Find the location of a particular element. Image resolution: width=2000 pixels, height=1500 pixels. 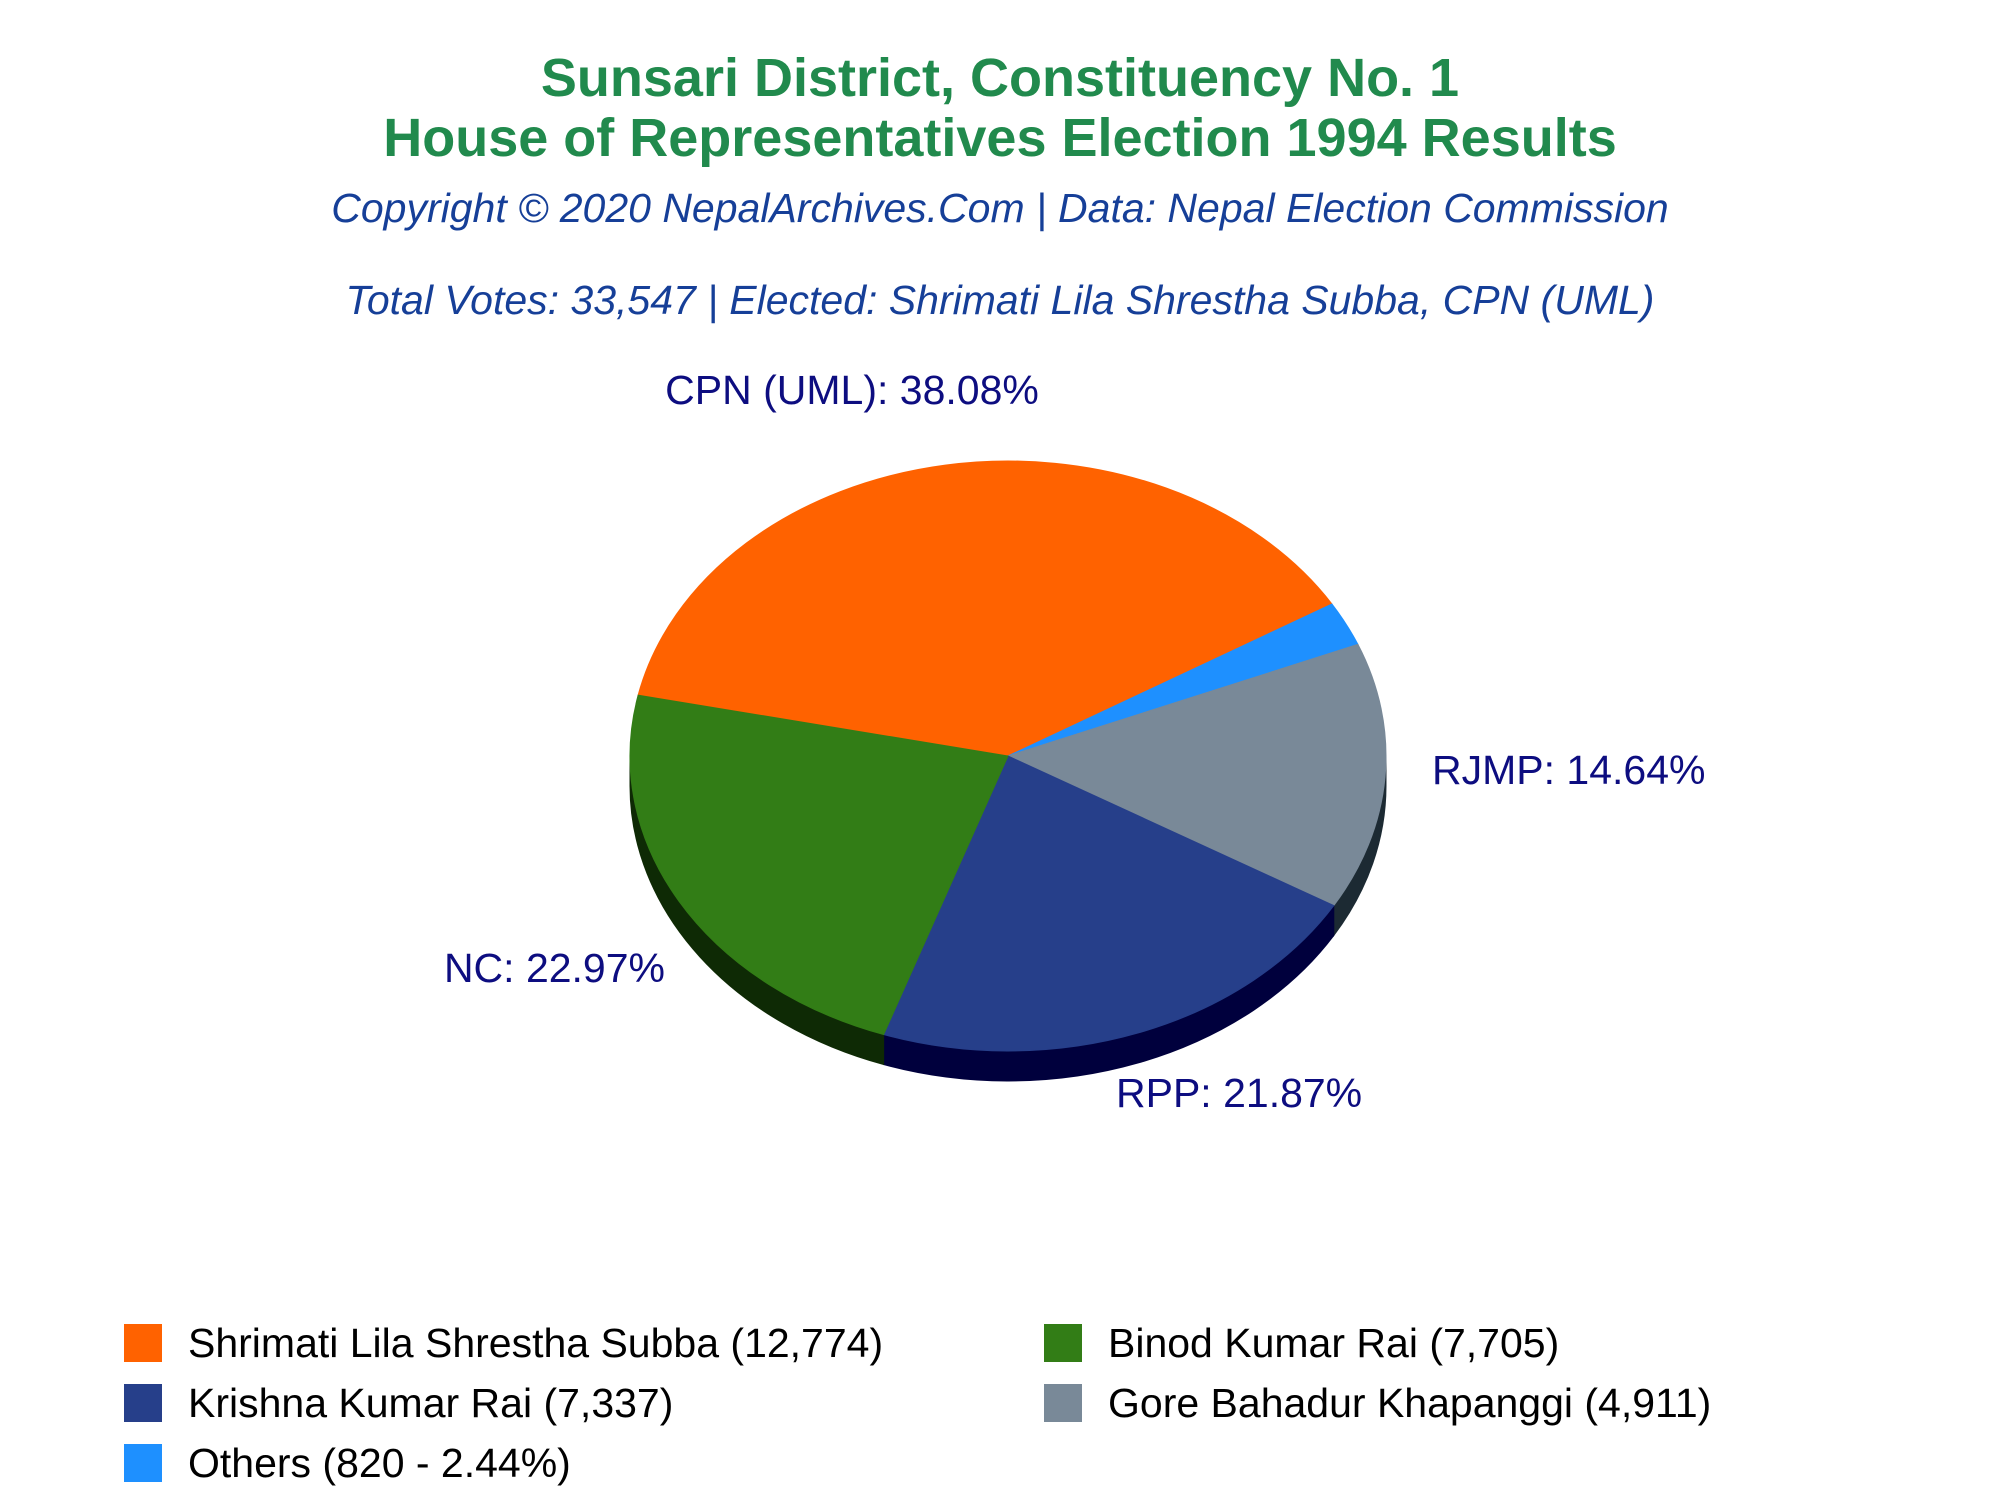

legend-label: Gore Bahadur Khapanggi (4,911) is located at coordinates (1410, 1402).